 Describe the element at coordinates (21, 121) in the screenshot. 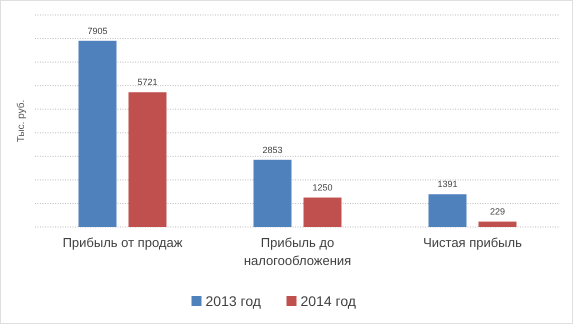

I see `y-axis-title: Тыс. руб.` at that location.